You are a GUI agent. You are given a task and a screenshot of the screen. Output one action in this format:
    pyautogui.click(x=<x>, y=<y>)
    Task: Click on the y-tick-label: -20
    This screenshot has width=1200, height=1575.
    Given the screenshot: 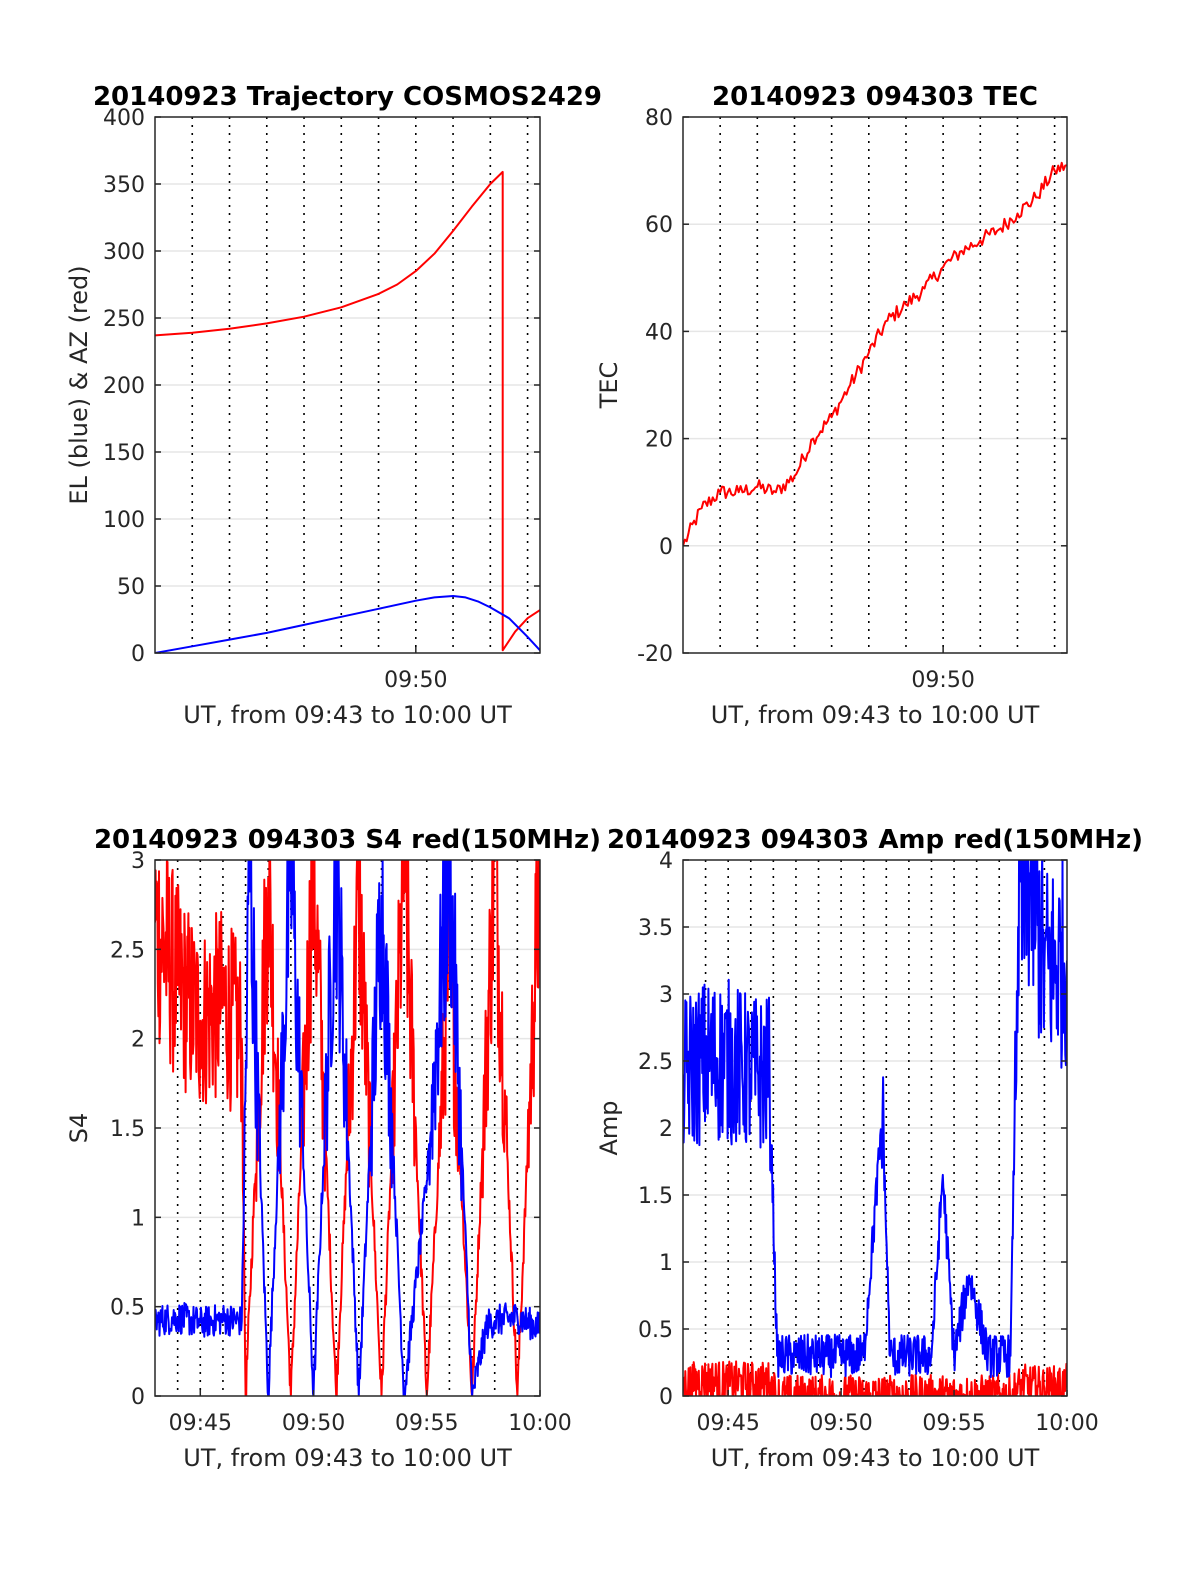 What is the action you would take?
    pyautogui.click(x=655, y=654)
    